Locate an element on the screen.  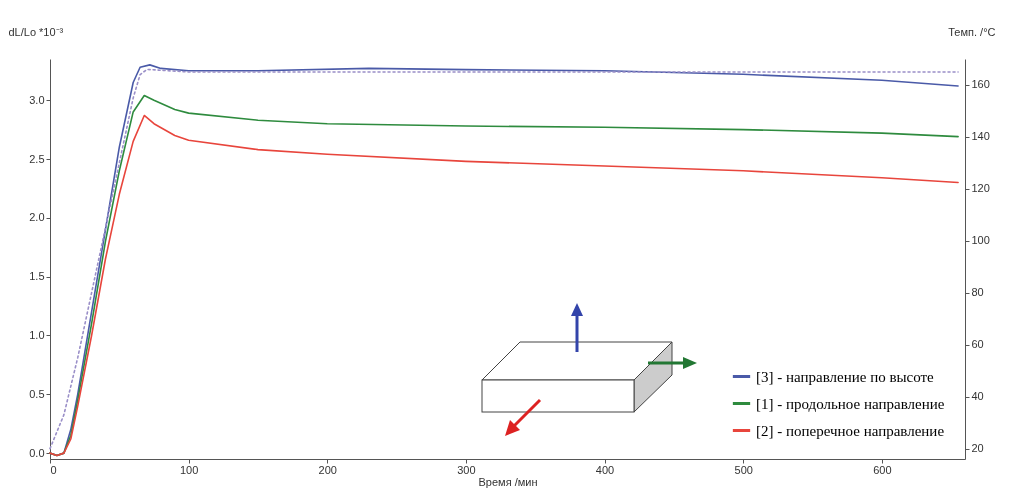
y2-tick-label: 160 is located at coordinates (980, 84).